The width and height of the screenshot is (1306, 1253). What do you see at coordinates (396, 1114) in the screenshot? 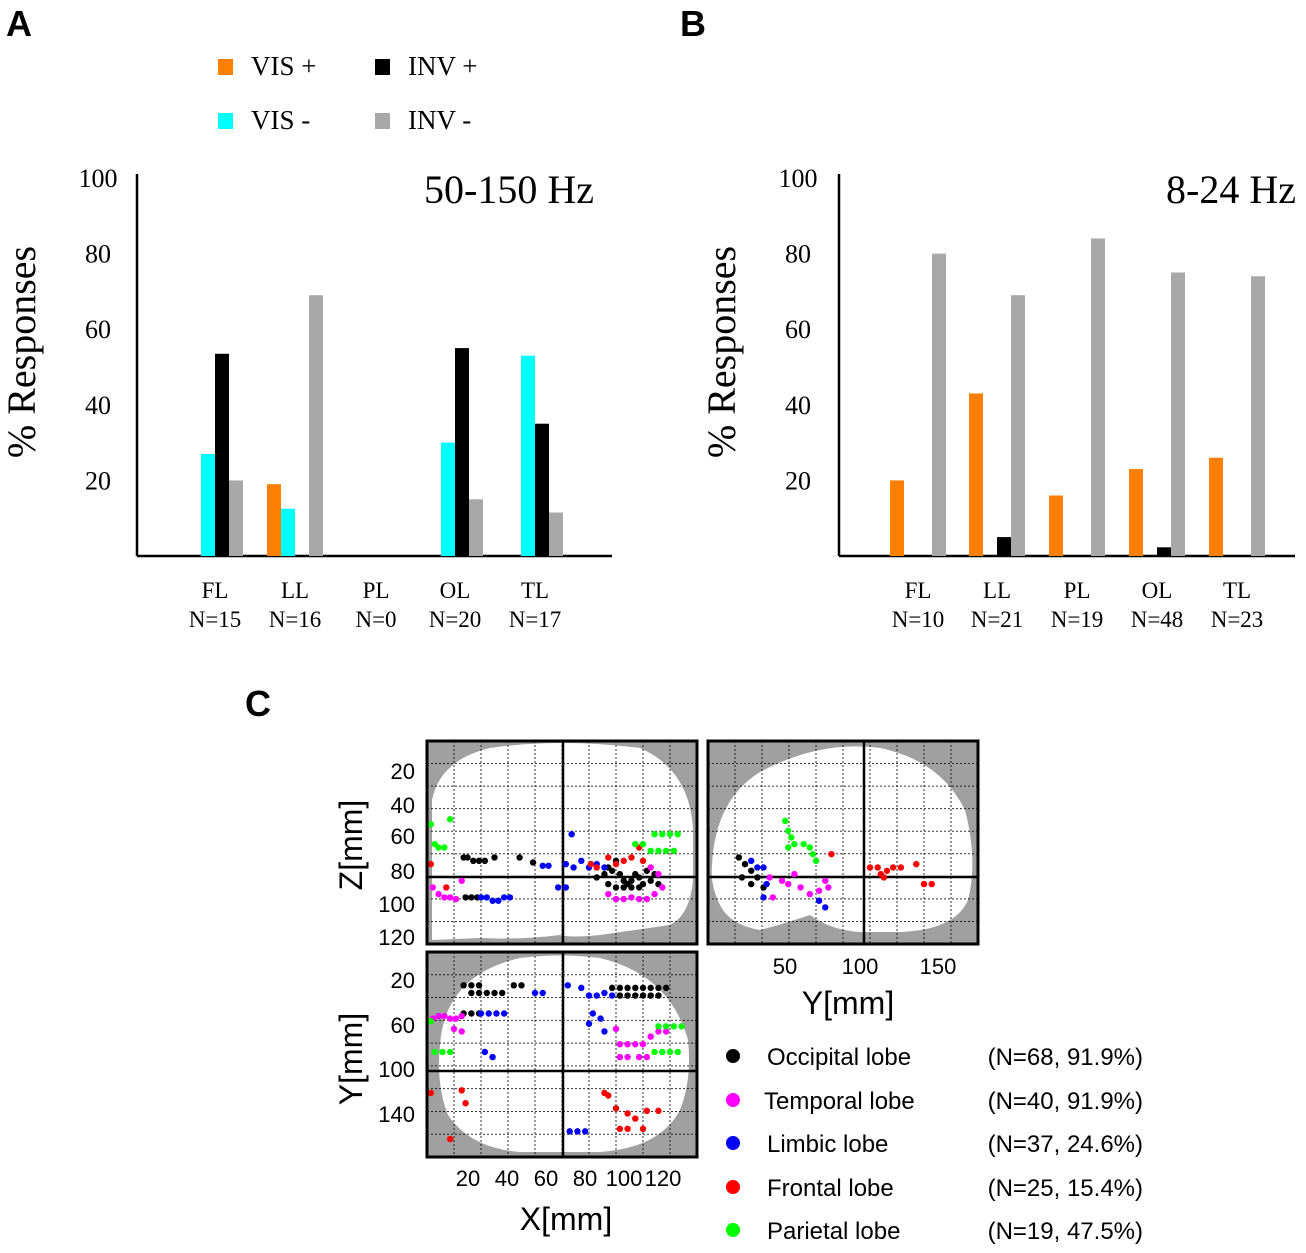
I see `y-tick-label: 140` at bounding box center [396, 1114].